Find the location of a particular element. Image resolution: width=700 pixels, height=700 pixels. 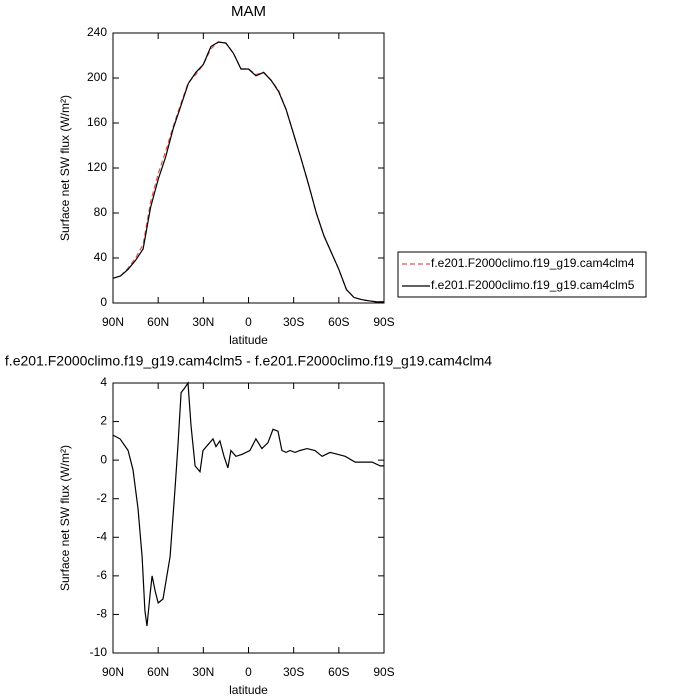

y-tick-label: 80 is located at coordinates (101, 212).